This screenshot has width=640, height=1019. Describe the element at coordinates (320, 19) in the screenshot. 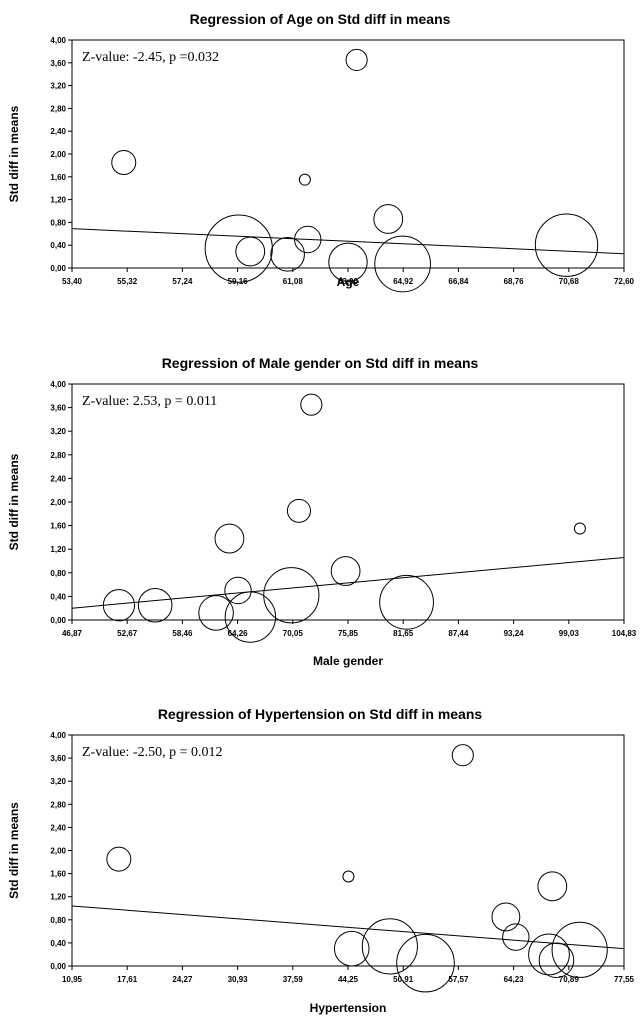

I see `chart-title: Regression of Age on Std diff in means` at that location.